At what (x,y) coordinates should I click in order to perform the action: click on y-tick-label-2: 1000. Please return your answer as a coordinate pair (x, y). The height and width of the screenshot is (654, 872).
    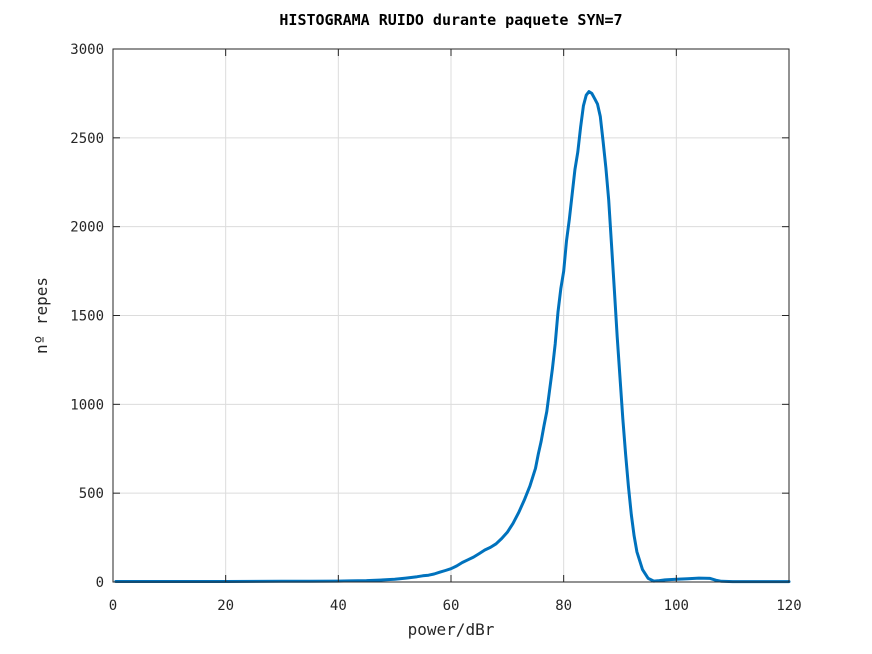
    Looking at the image, I should click on (87, 405).